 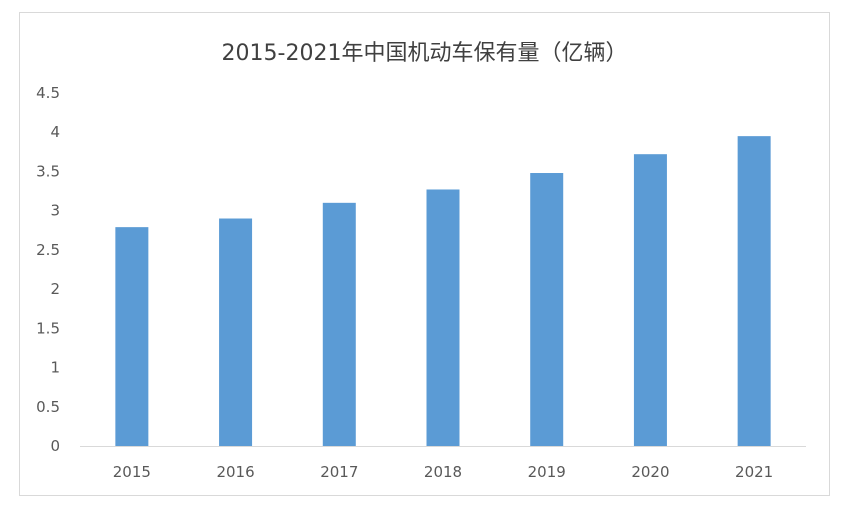 What do you see at coordinates (48, 250) in the screenshot?
I see `y-tick-label: 2.5` at bounding box center [48, 250].